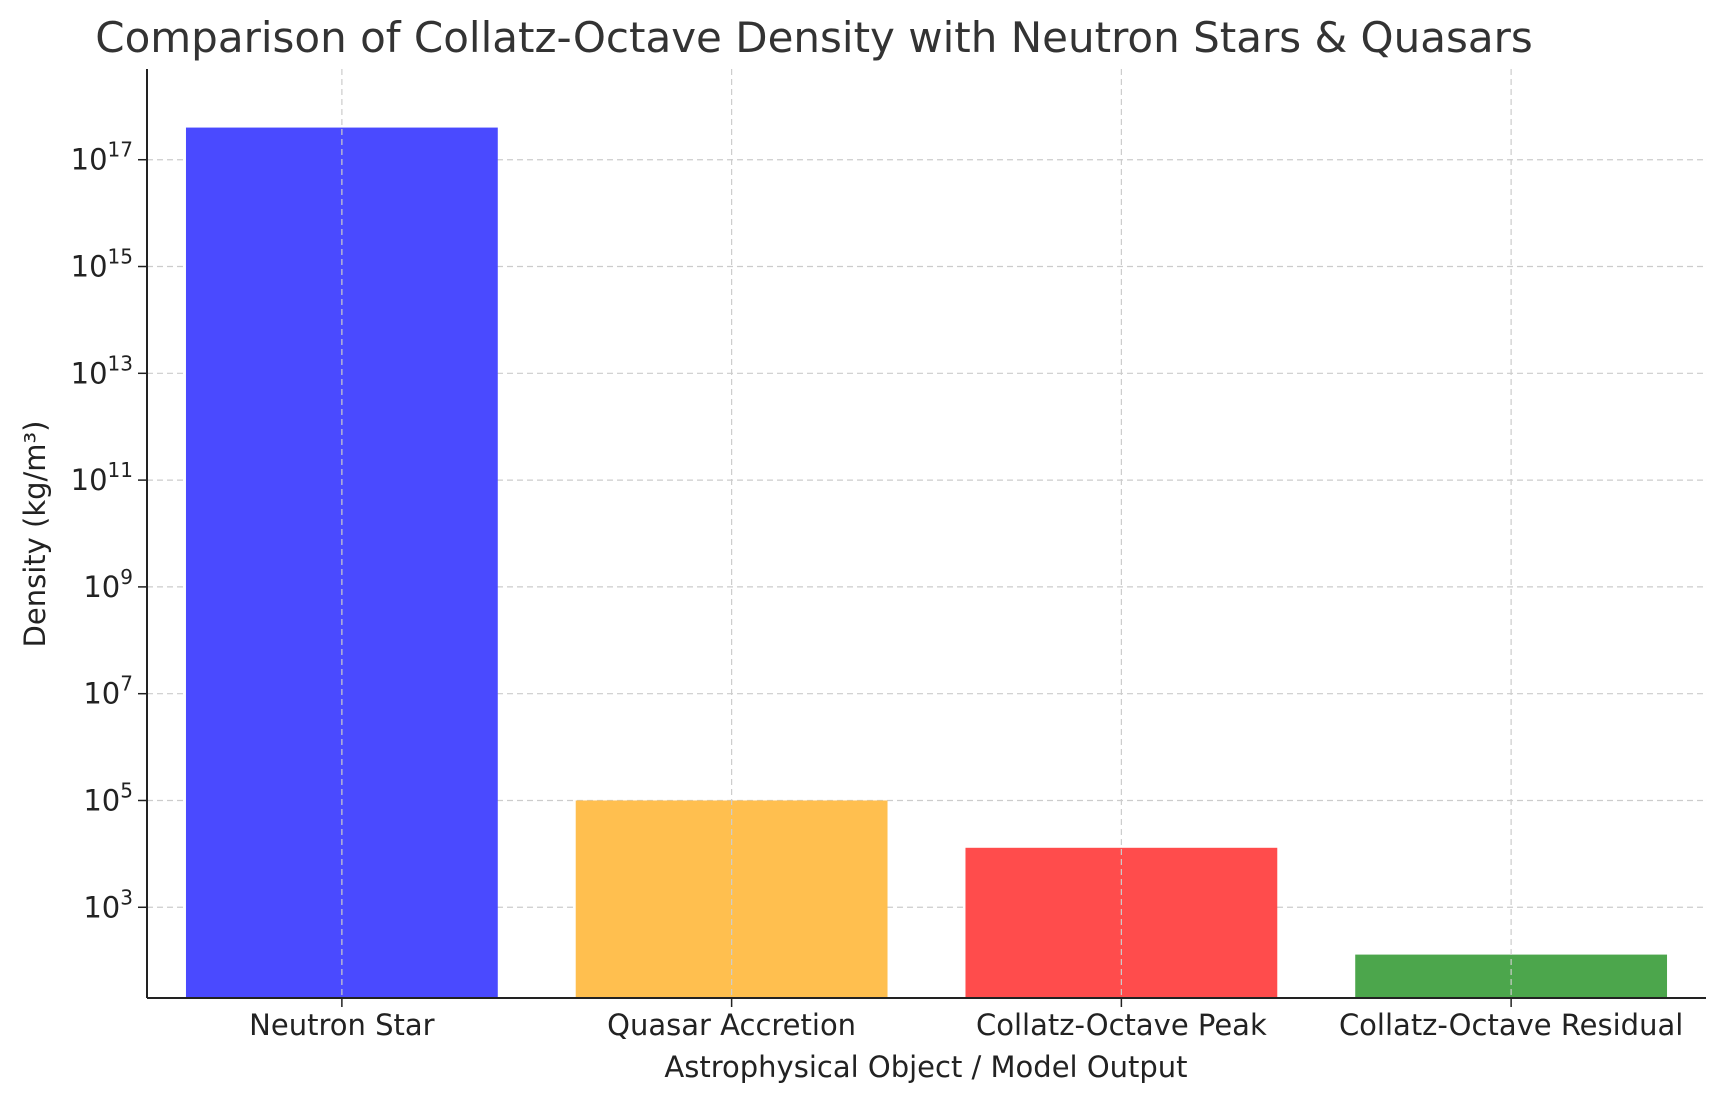  What do you see at coordinates (925, 1067) in the screenshot?
I see `x-axis-label: Astrophysical Object / Model Output` at bounding box center [925, 1067].